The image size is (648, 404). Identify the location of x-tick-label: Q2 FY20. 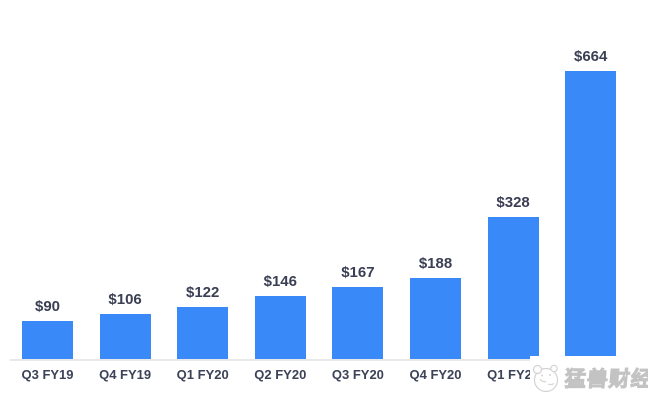
(280, 374).